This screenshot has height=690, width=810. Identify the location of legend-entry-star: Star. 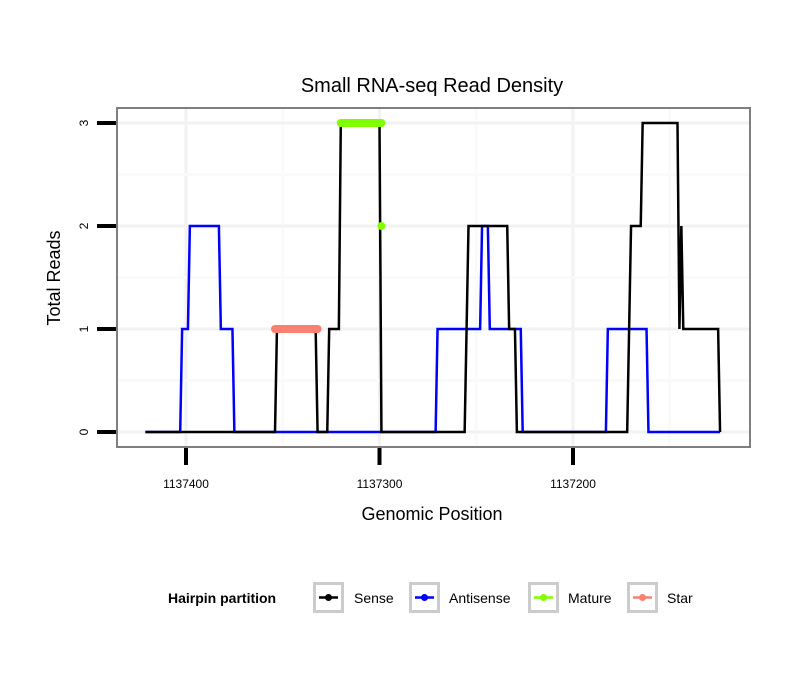
(660, 597).